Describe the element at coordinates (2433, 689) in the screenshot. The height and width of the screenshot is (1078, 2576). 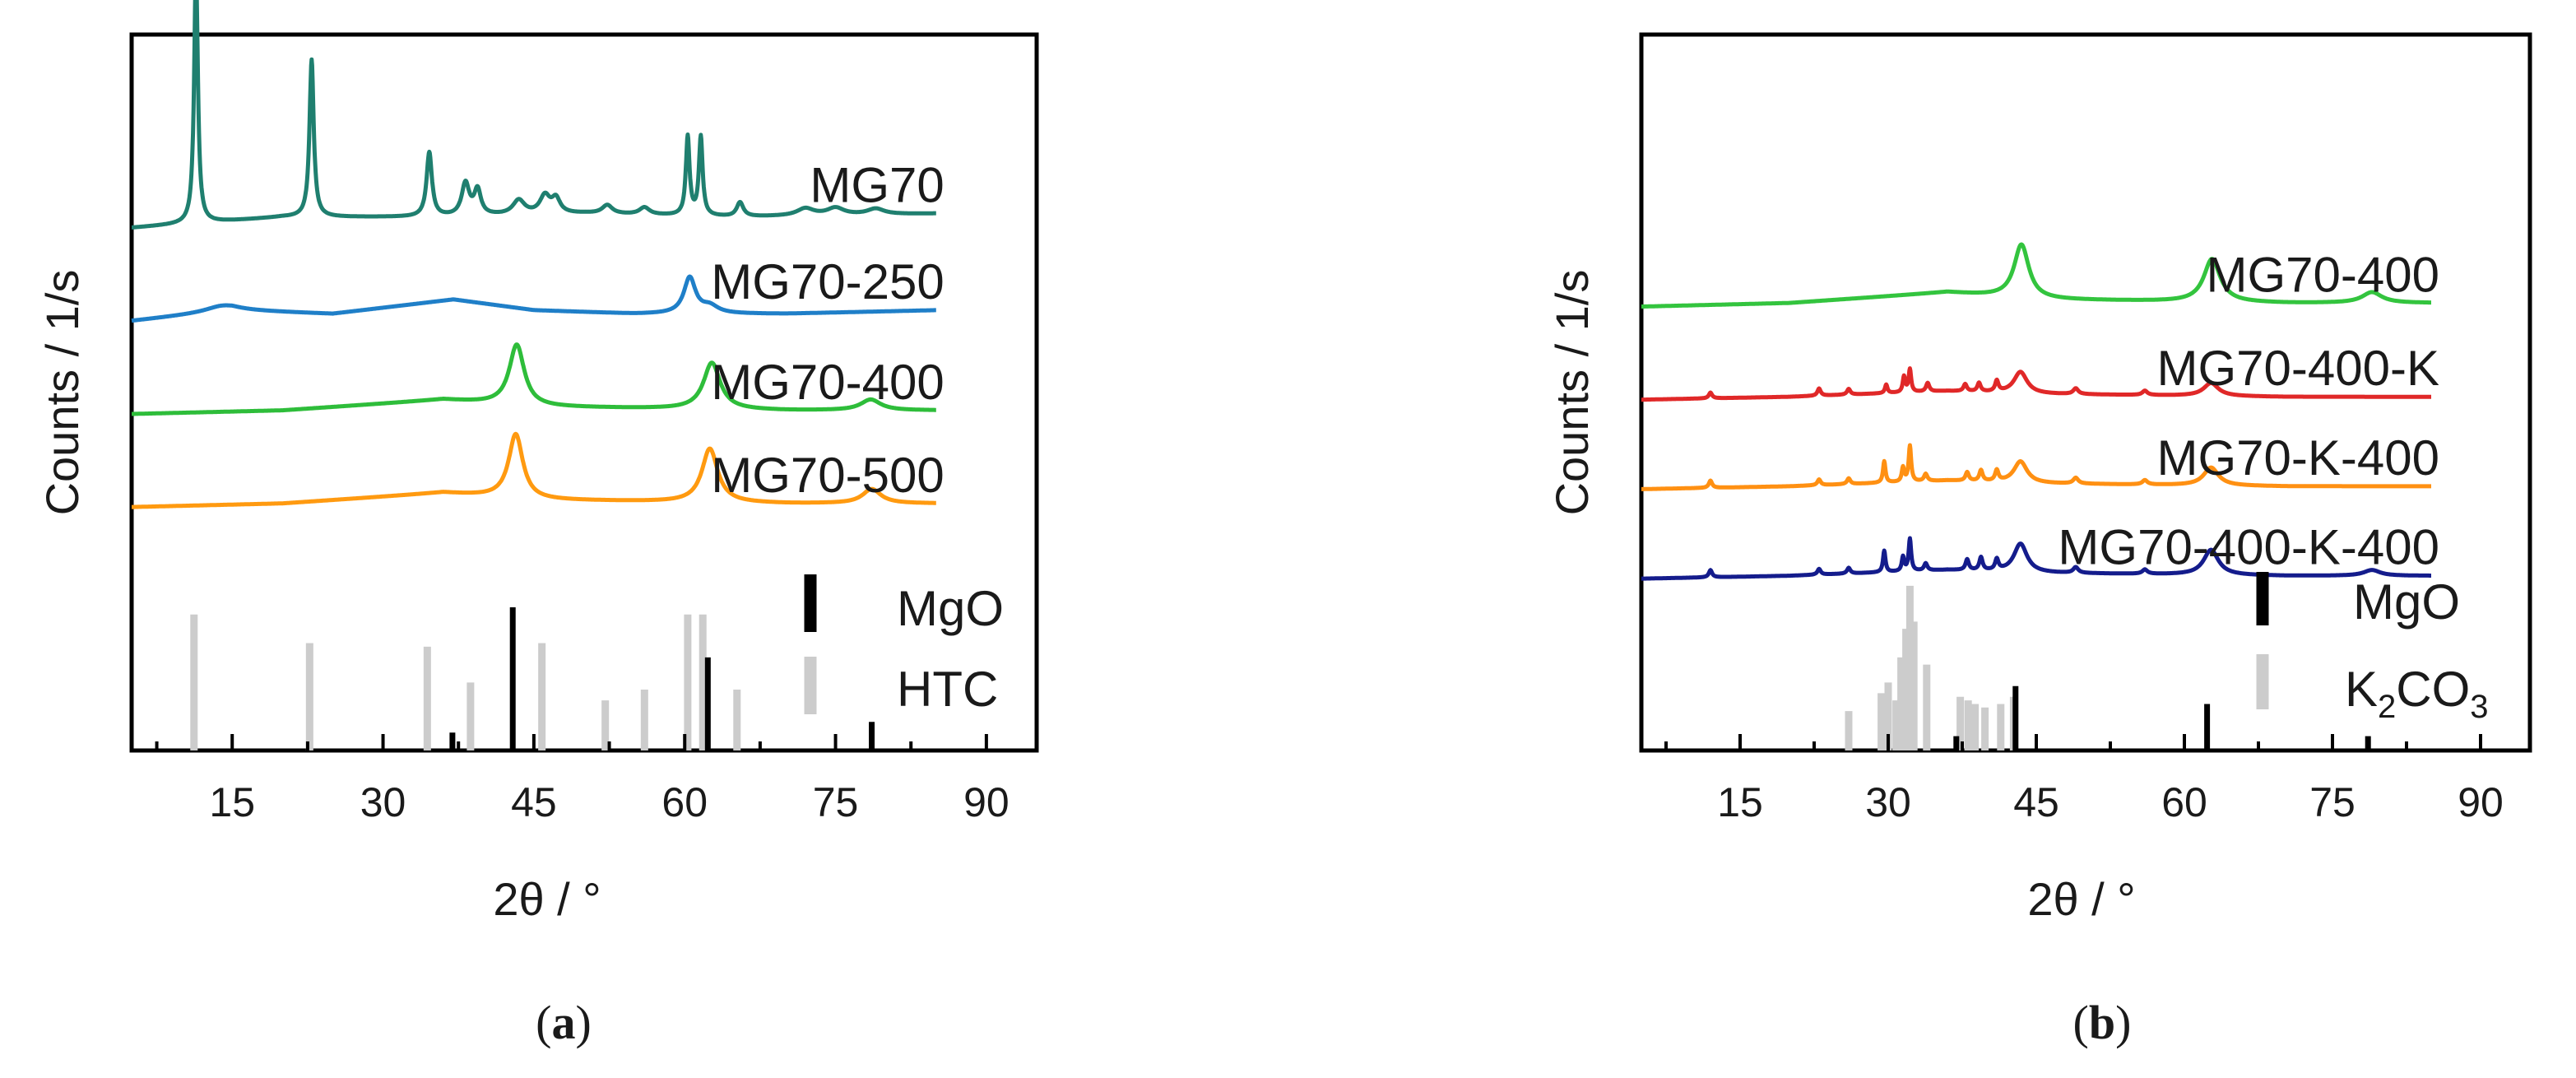
I see `legend-k2co3-part2: CO` at that location.